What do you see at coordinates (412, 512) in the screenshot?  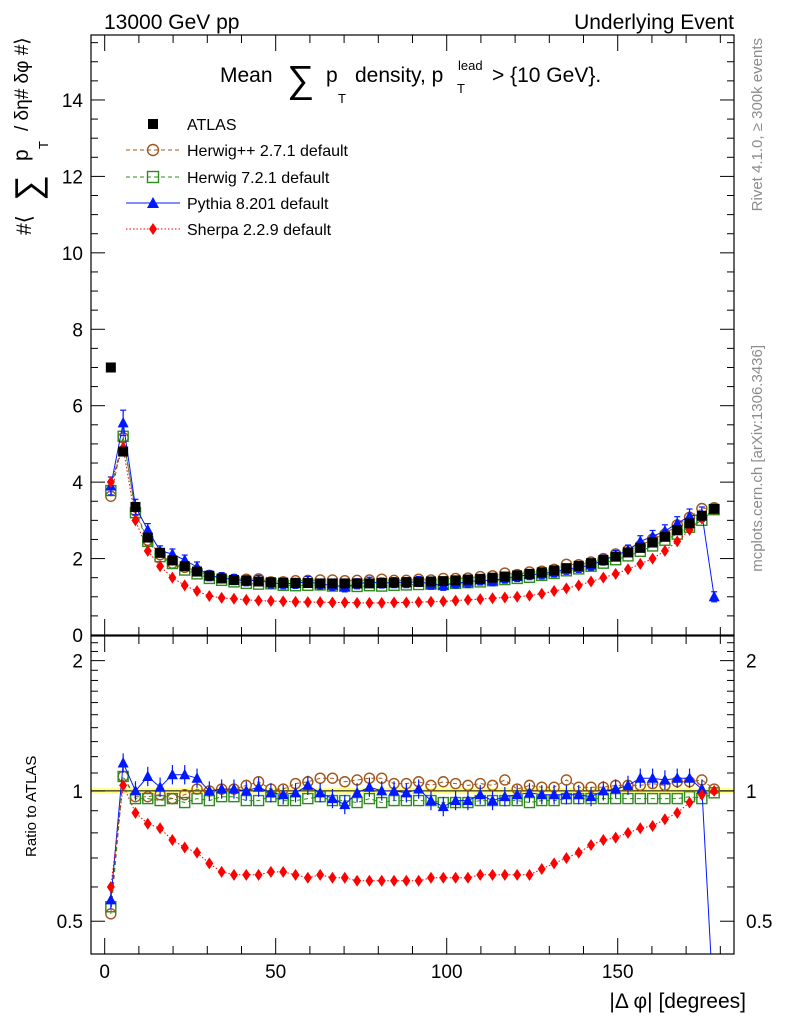 I see `line-herwig-7-2-1-default` at bounding box center [412, 512].